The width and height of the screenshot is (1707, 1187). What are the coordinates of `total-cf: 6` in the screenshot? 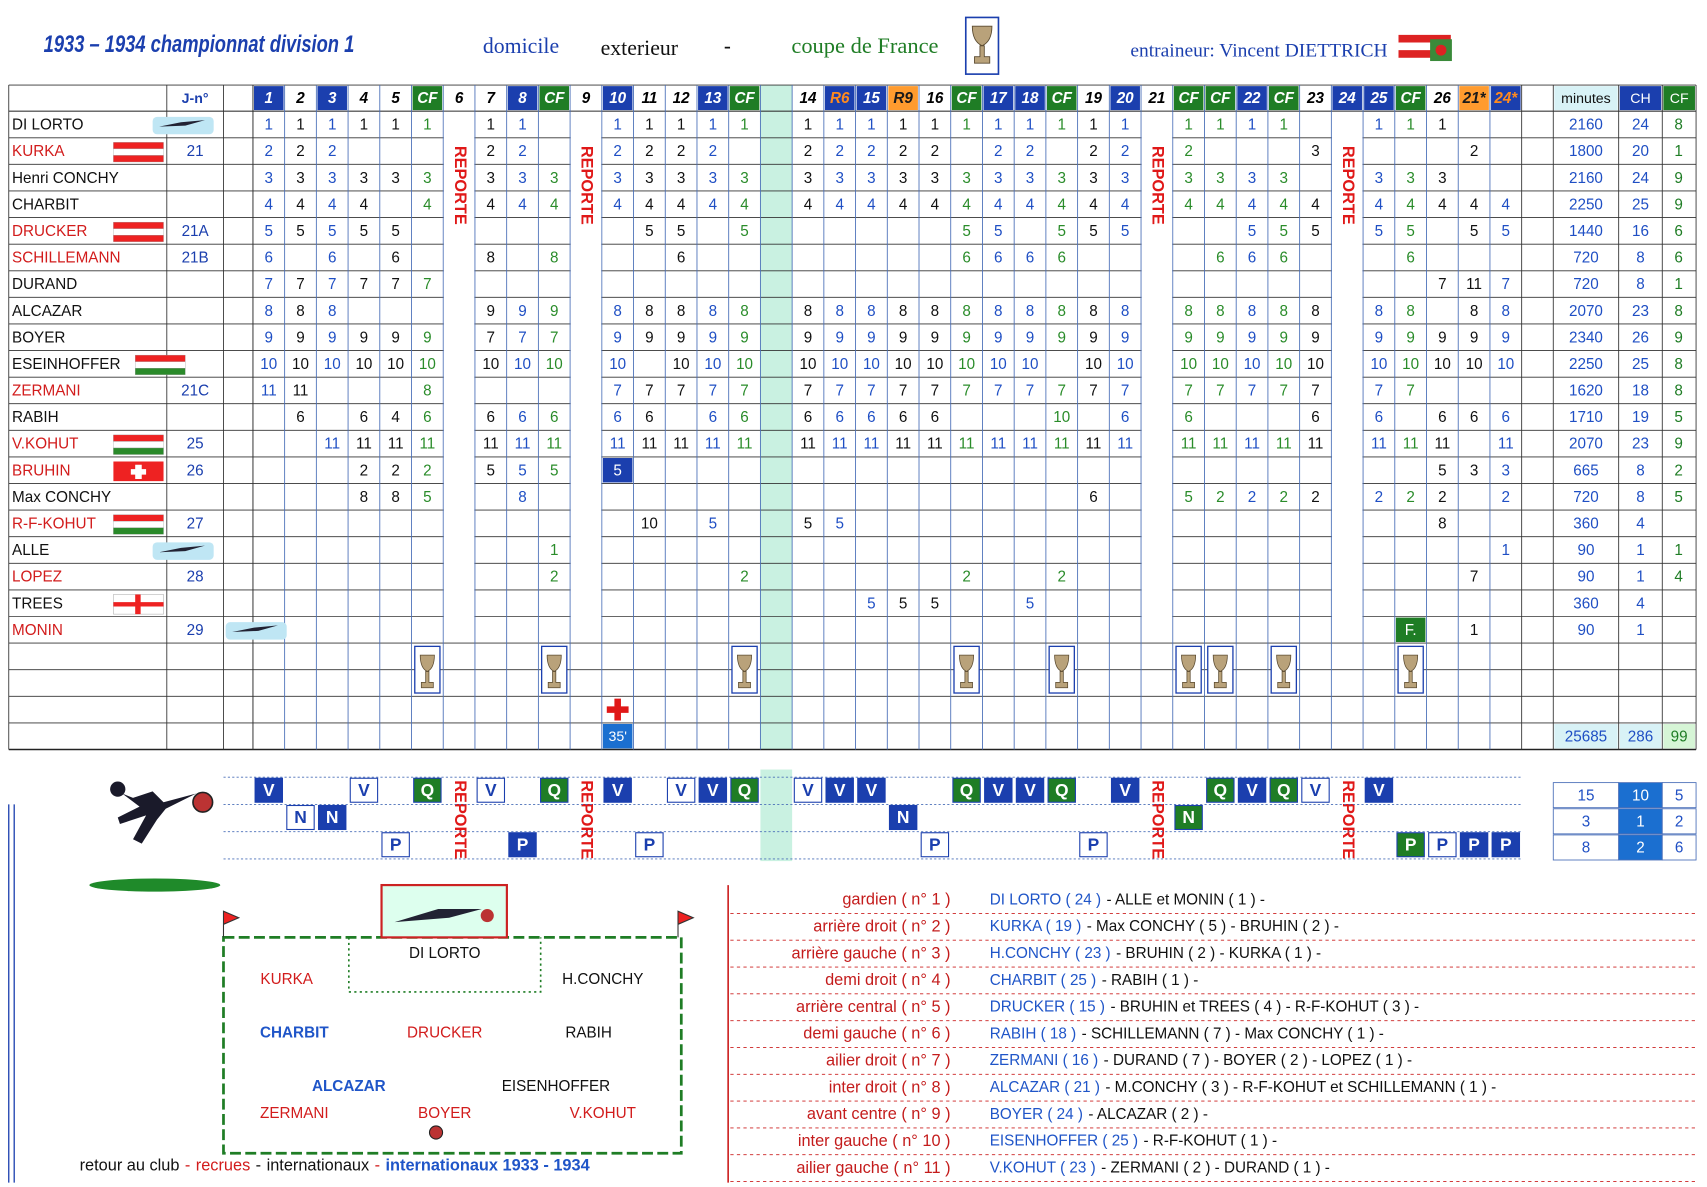 It's located at (1678, 258).